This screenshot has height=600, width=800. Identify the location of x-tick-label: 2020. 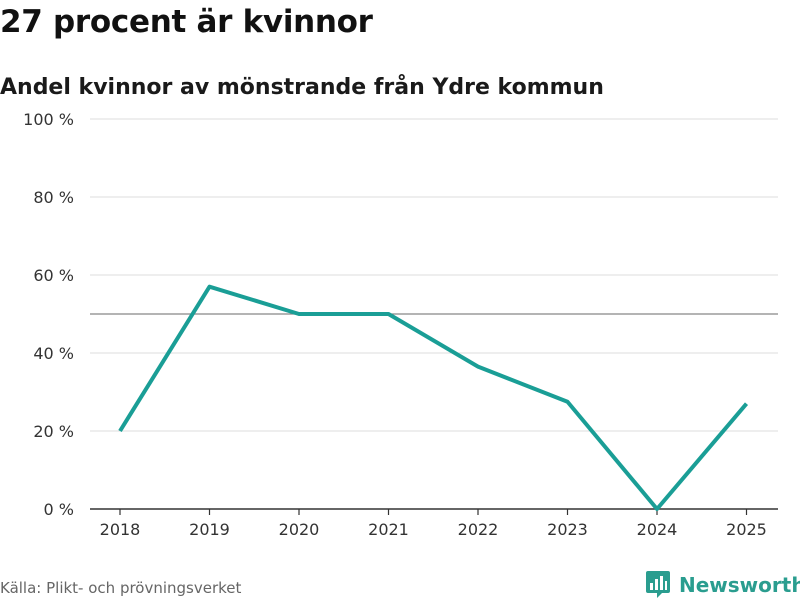
(299, 529).